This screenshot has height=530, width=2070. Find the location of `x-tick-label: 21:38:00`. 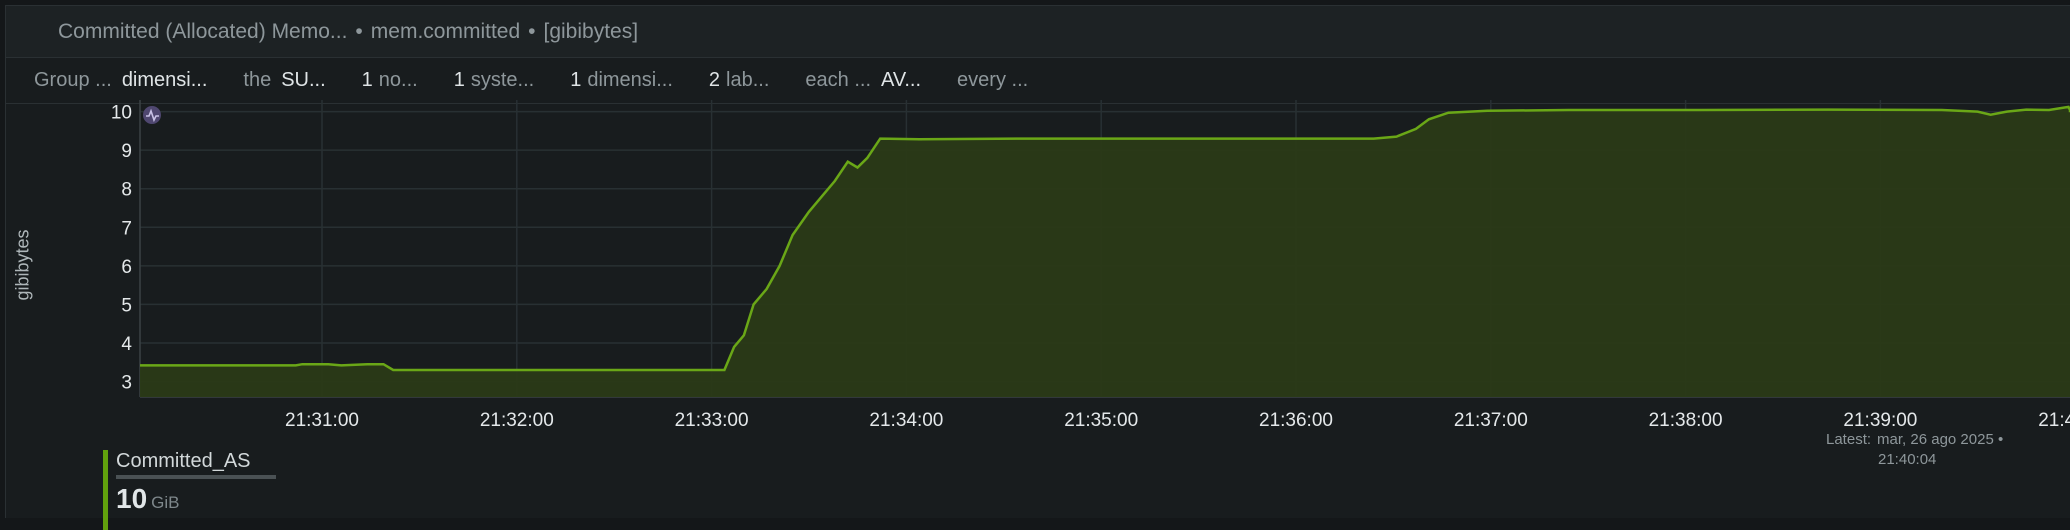

x-tick-label: 21:38:00 is located at coordinates (1686, 420).